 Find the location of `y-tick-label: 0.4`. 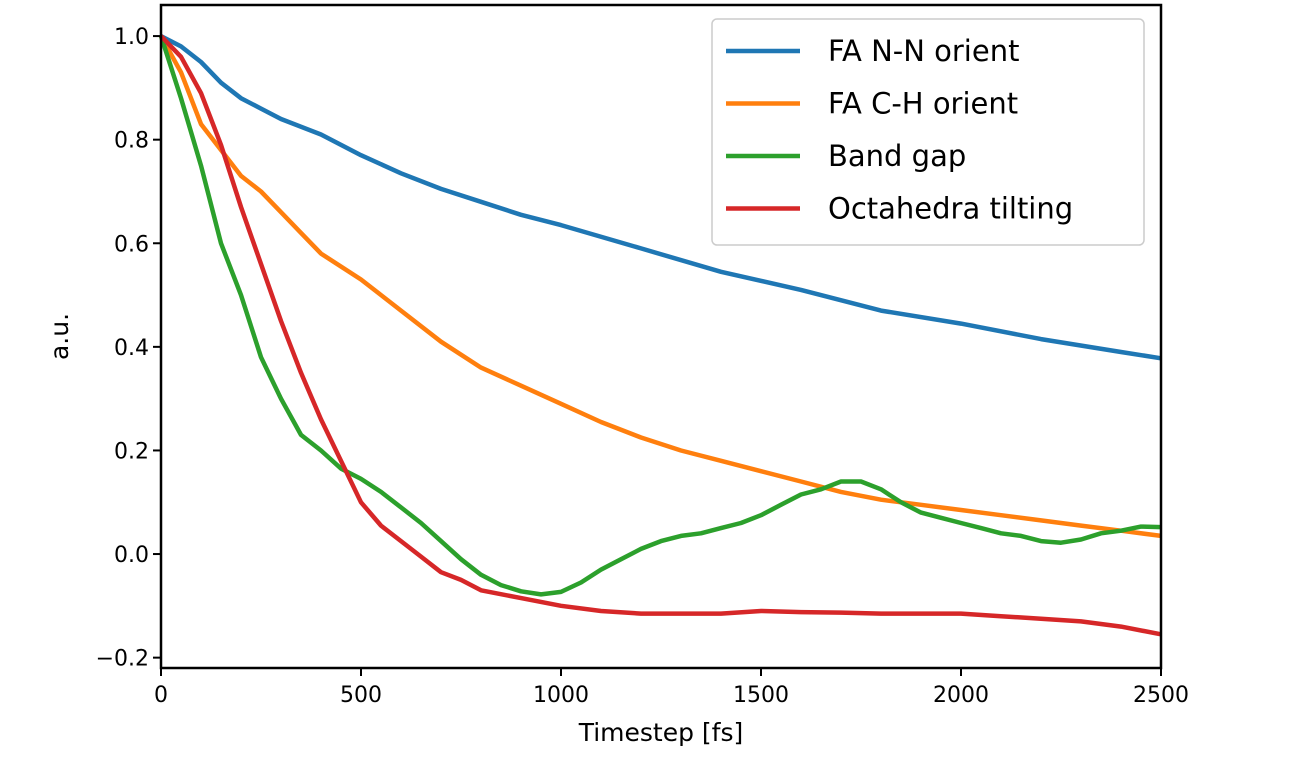

y-tick-label: 0.4 is located at coordinates (131, 348).